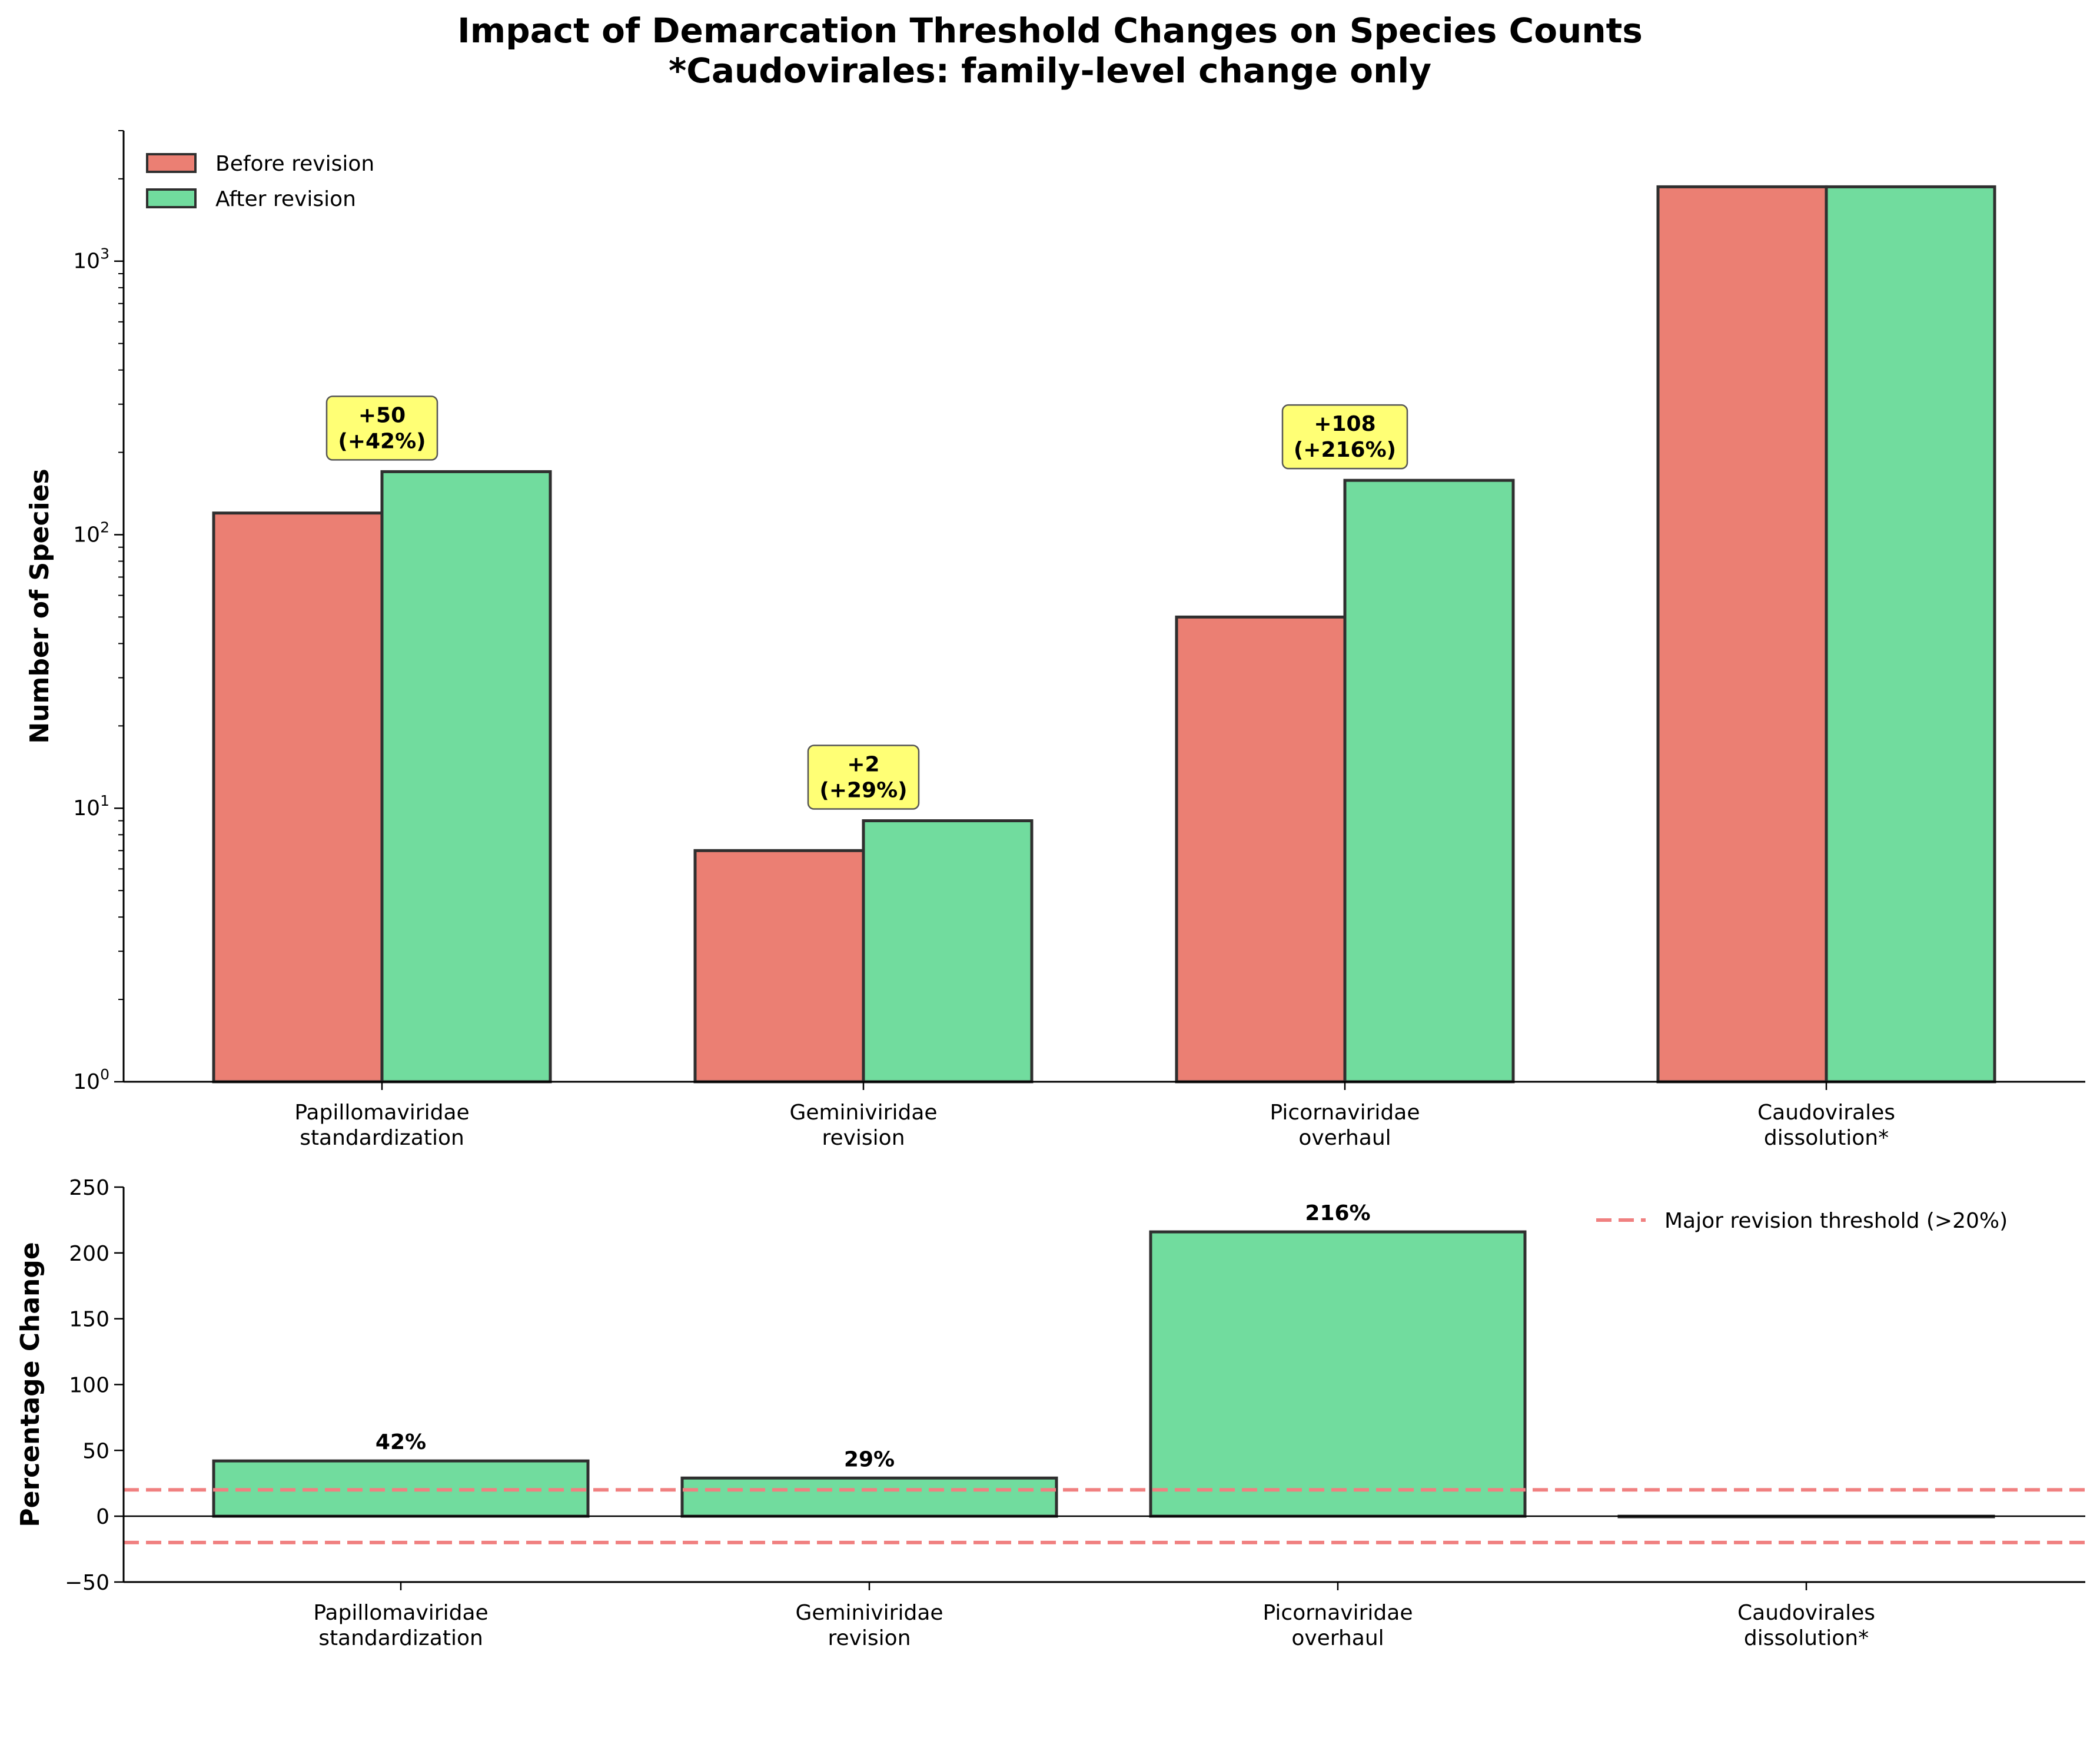  Describe the element at coordinates (91, 806) in the screenshot. I see `y-tick-label: 101` at that location.